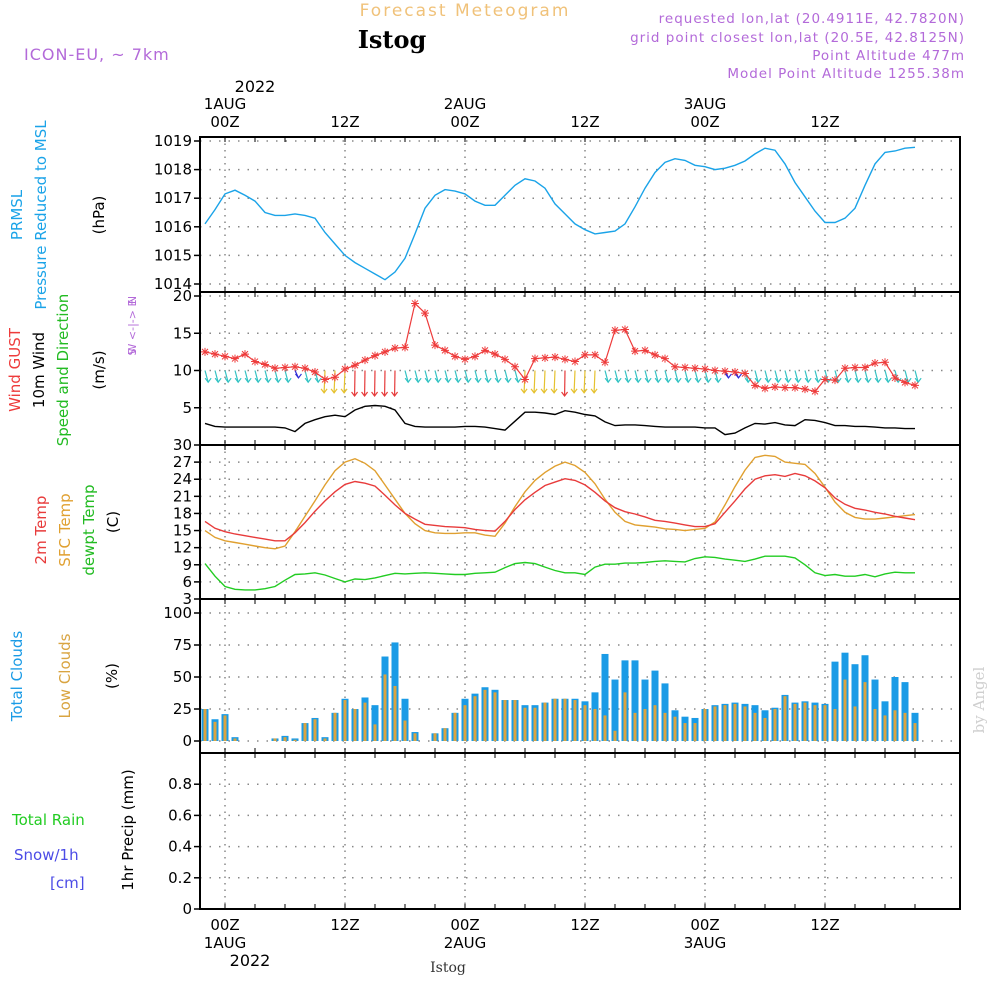  What do you see at coordinates (173, 198) in the screenshot?
I see `y-tick-label: 1017` at bounding box center [173, 198].